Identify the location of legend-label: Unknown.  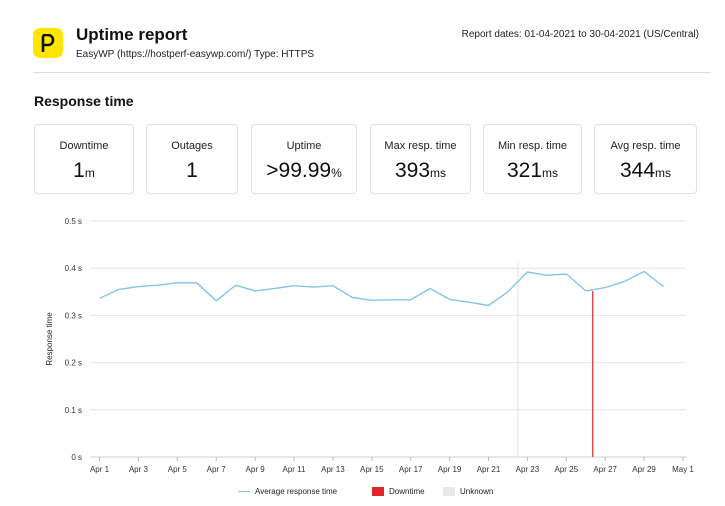
(477, 491).